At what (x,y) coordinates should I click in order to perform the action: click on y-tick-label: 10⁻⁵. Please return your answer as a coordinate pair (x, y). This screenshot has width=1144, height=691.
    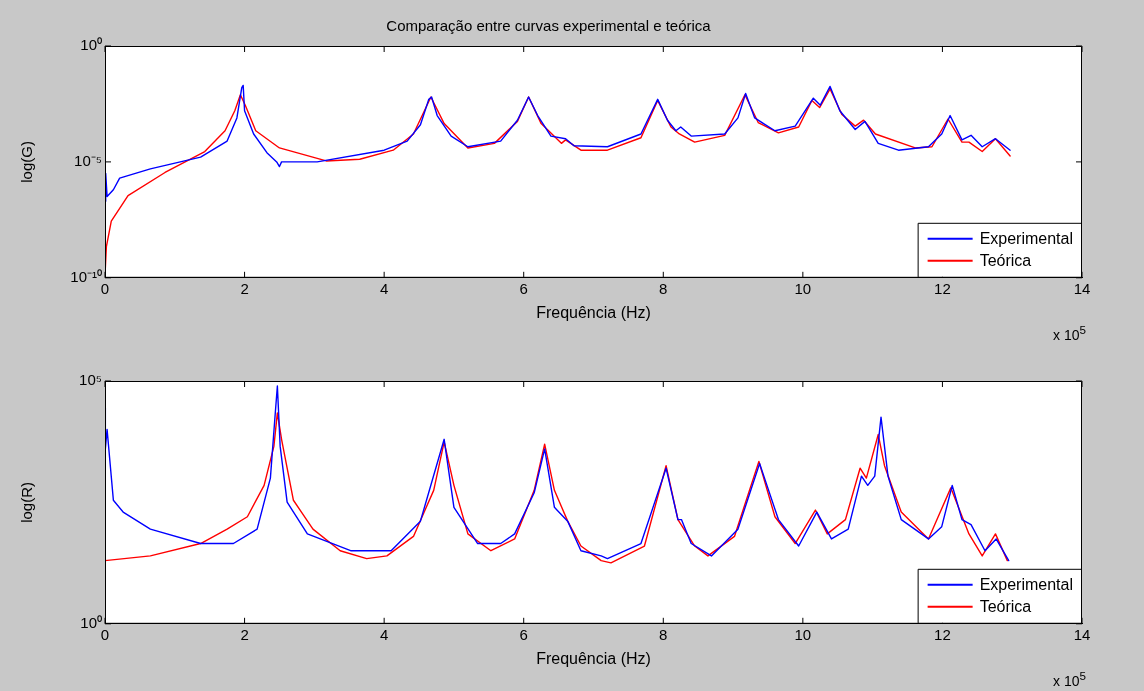
    Looking at the image, I should click on (88, 161).